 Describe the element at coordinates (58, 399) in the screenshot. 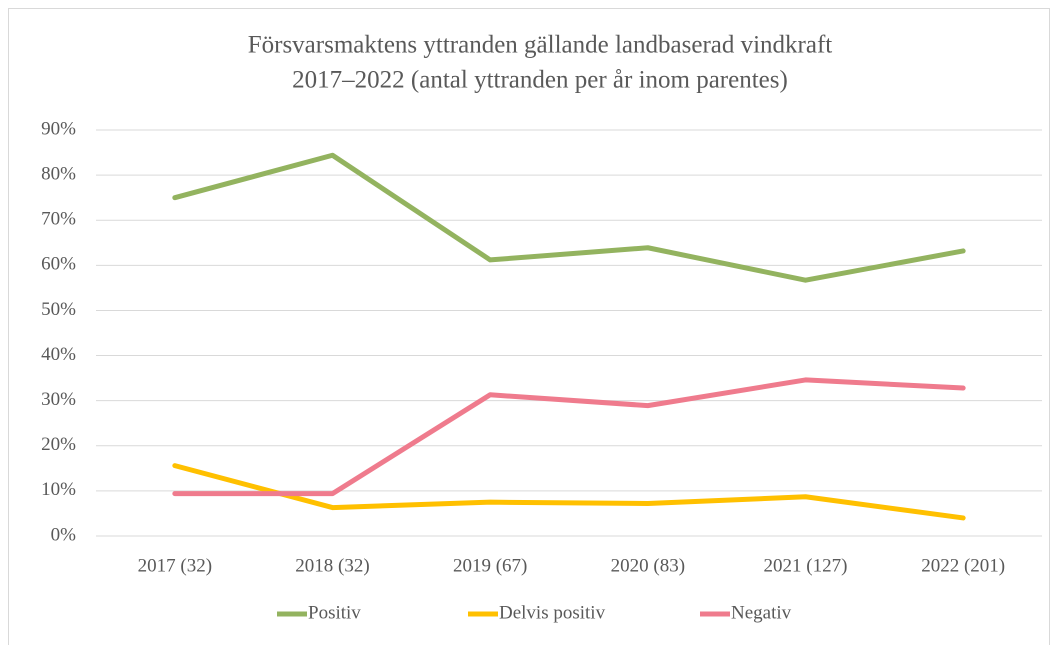

I see `y-tick-label: 30%` at that location.